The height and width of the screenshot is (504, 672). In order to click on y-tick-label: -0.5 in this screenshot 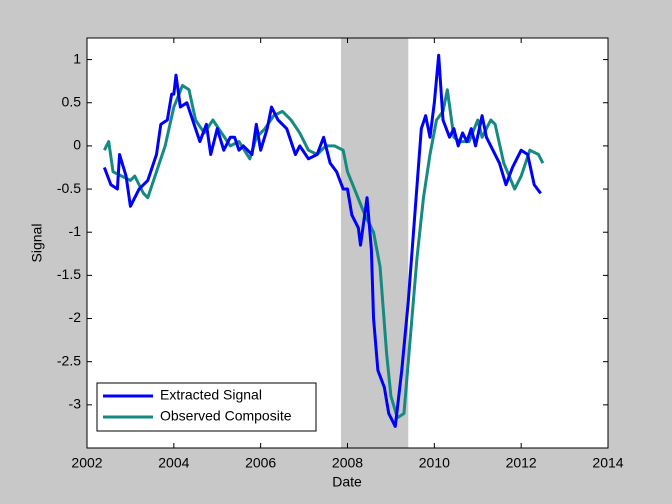, I will do `click(69, 188)`.